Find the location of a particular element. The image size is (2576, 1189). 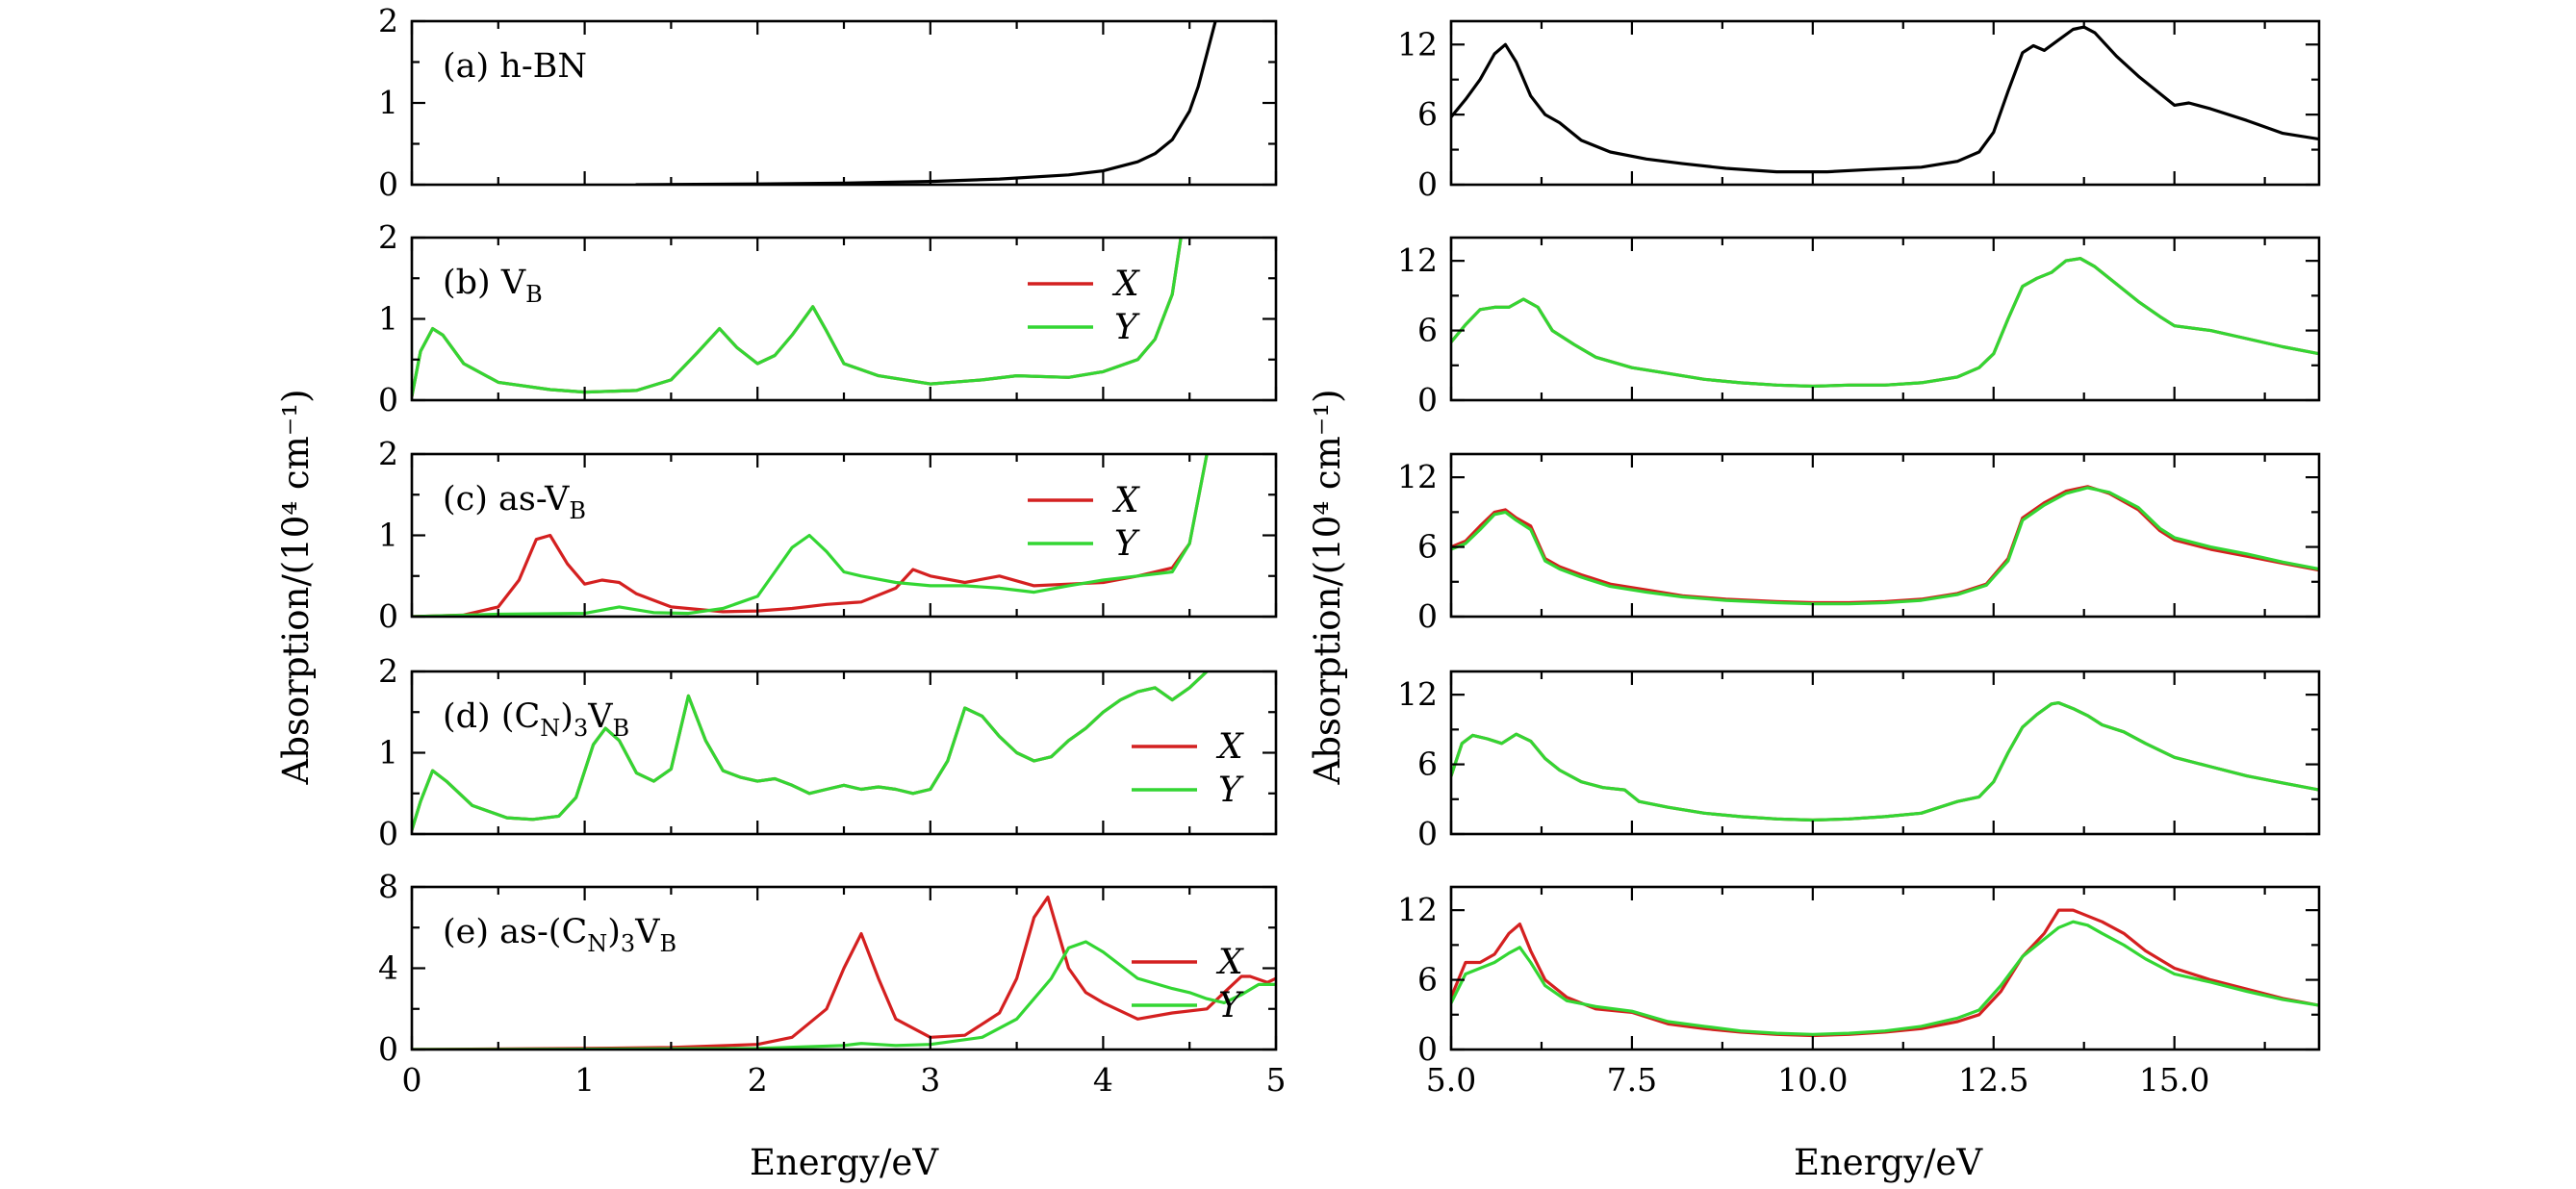

x-tick-label: 5 is located at coordinates (1276, 1080).